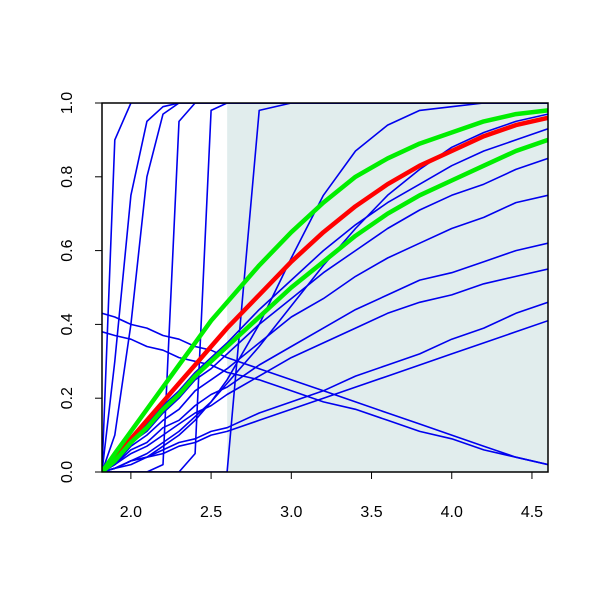 This screenshot has height=600, width=600. Describe the element at coordinates (532, 512) in the screenshot. I see `x-tick-label: 4.5` at that location.